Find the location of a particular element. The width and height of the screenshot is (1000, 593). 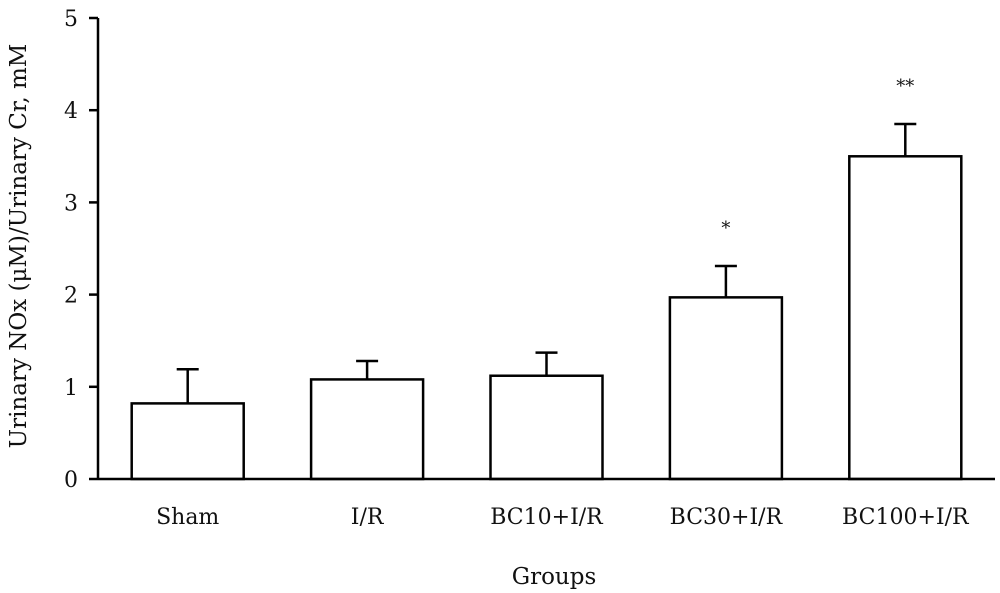

y-tick-label: 1 is located at coordinates (71, 388).